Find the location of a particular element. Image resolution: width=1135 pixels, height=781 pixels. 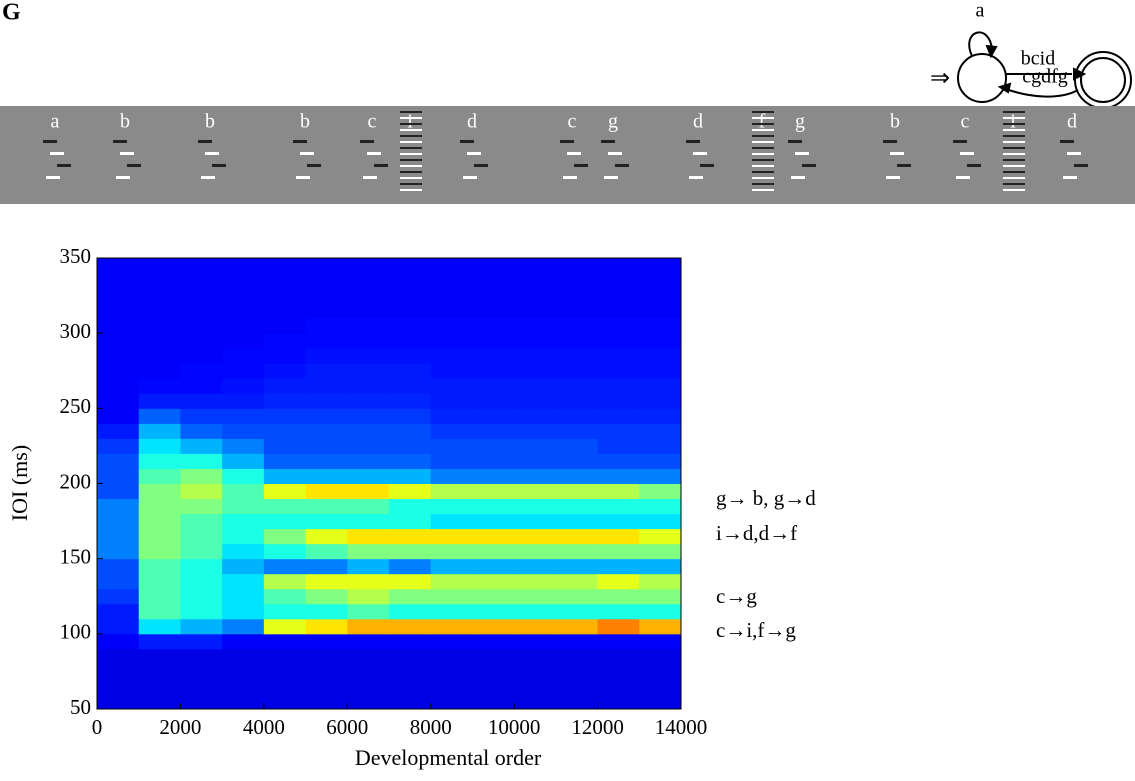

y-tick-label: 200 is located at coordinates (76, 481).